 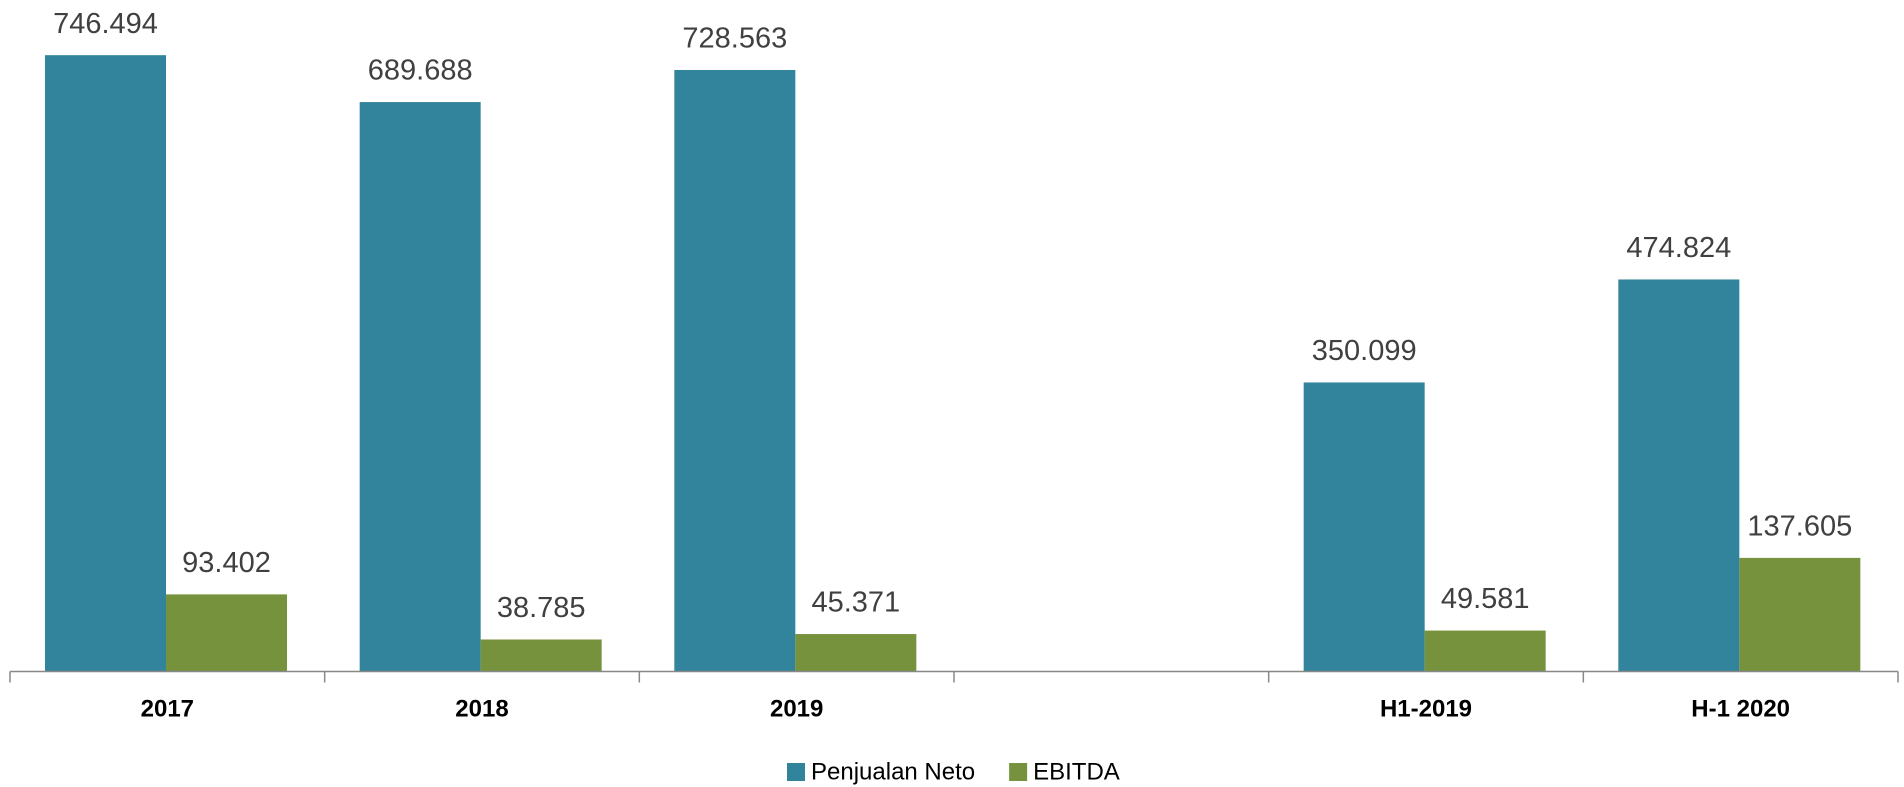 I want to click on x-tick-label: H-1 2020, so click(x=1740, y=708).